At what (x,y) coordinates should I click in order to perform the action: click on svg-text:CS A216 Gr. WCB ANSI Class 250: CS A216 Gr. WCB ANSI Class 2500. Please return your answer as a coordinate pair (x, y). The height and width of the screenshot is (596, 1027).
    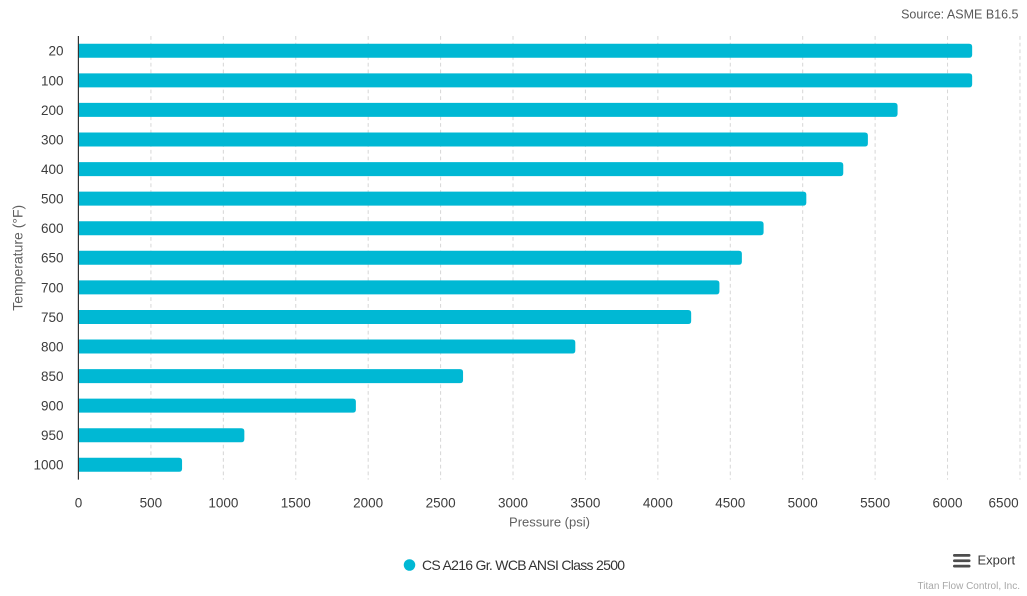
    Looking at the image, I should click on (523, 565).